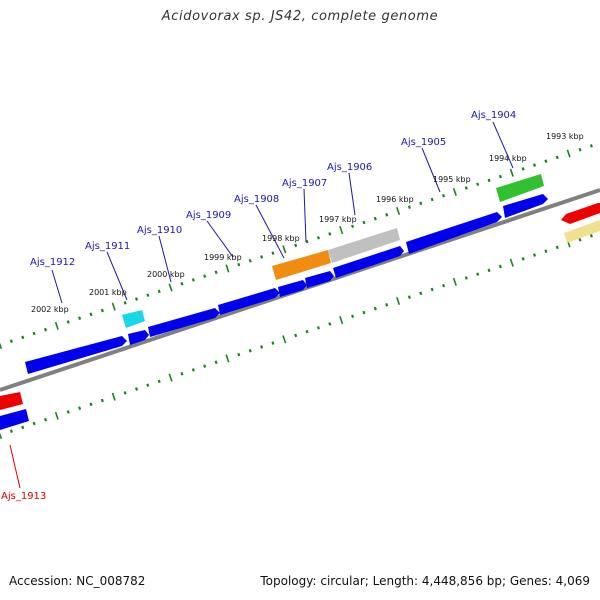 Image resolution: width=600 pixels, height=600 pixels. Describe the element at coordinates (52, 262) in the screenshot. I see `gene-label-ajs-1912: Ajs_1912` at that location.